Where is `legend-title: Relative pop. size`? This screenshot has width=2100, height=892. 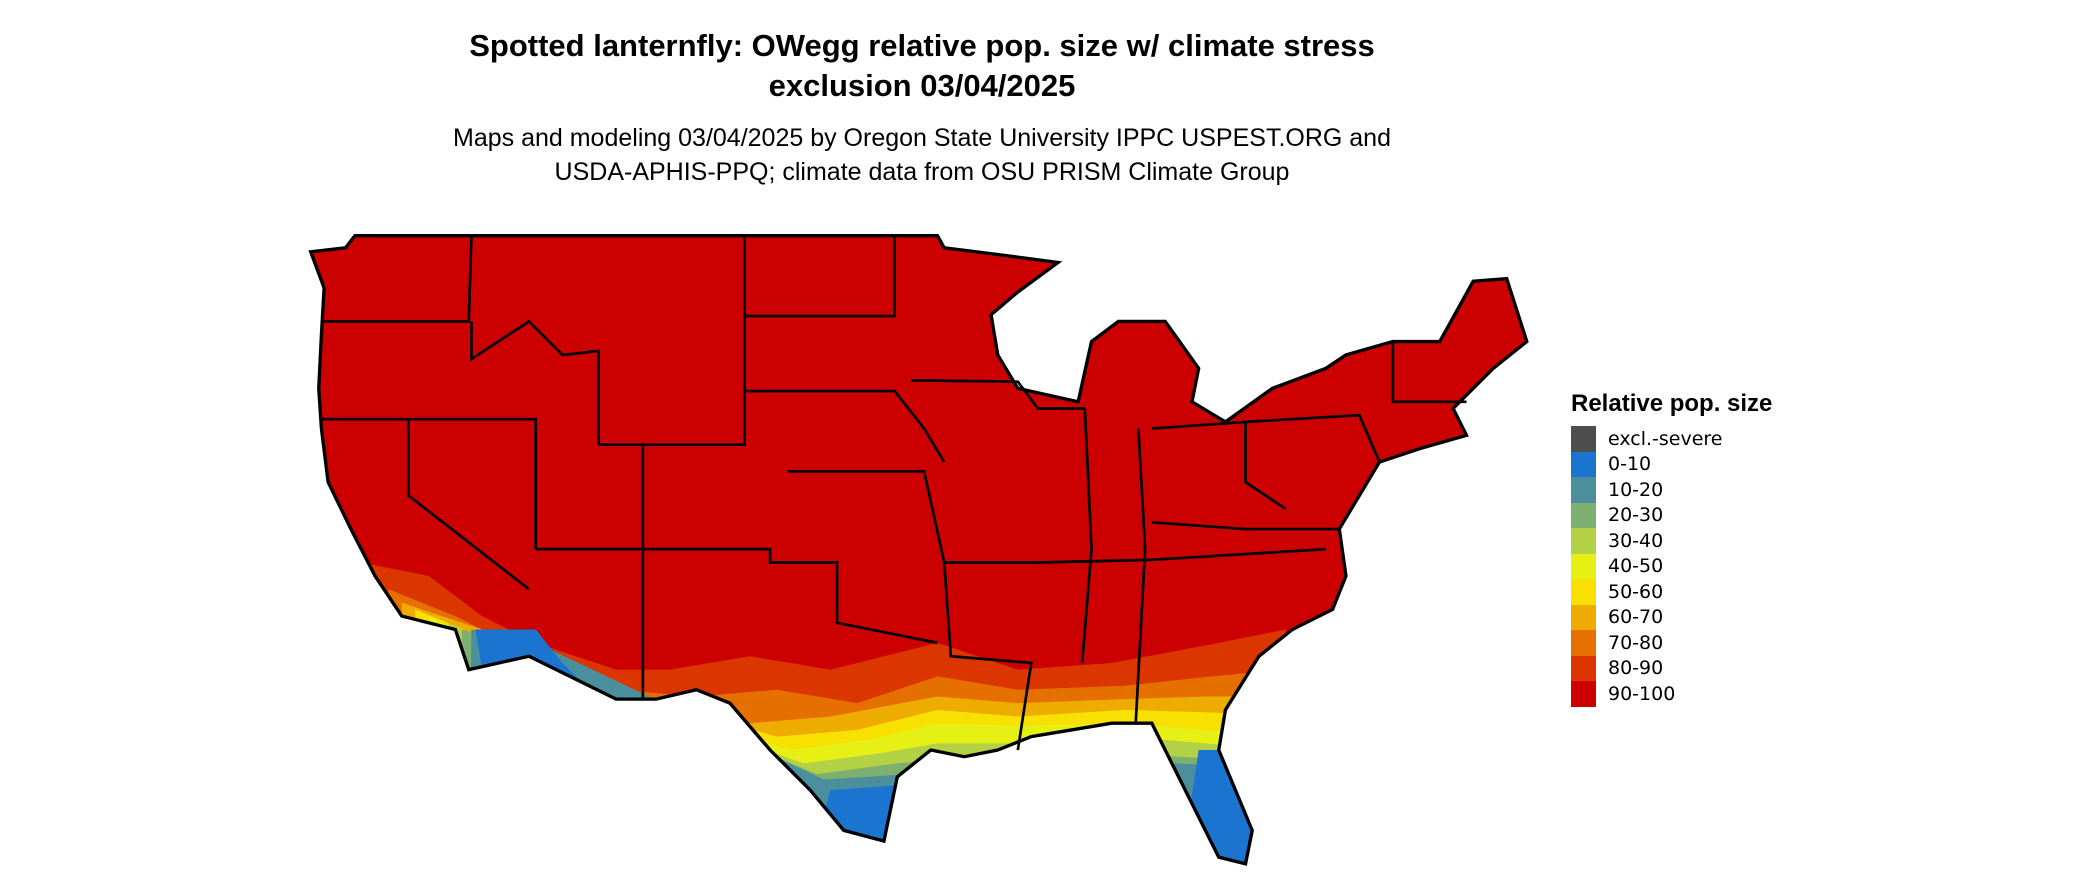 legend-title: Relative pop. size is located at coordinates (1672, 403).